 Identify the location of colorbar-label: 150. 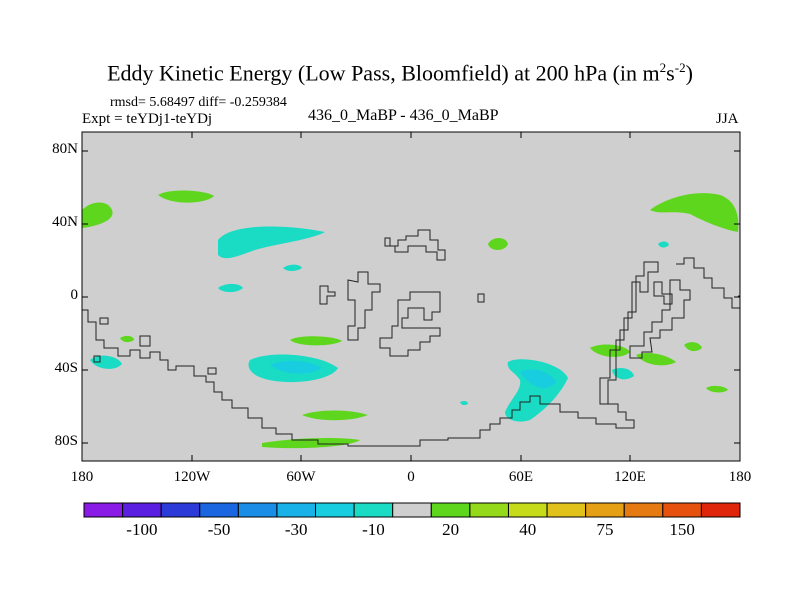
(682, 529).